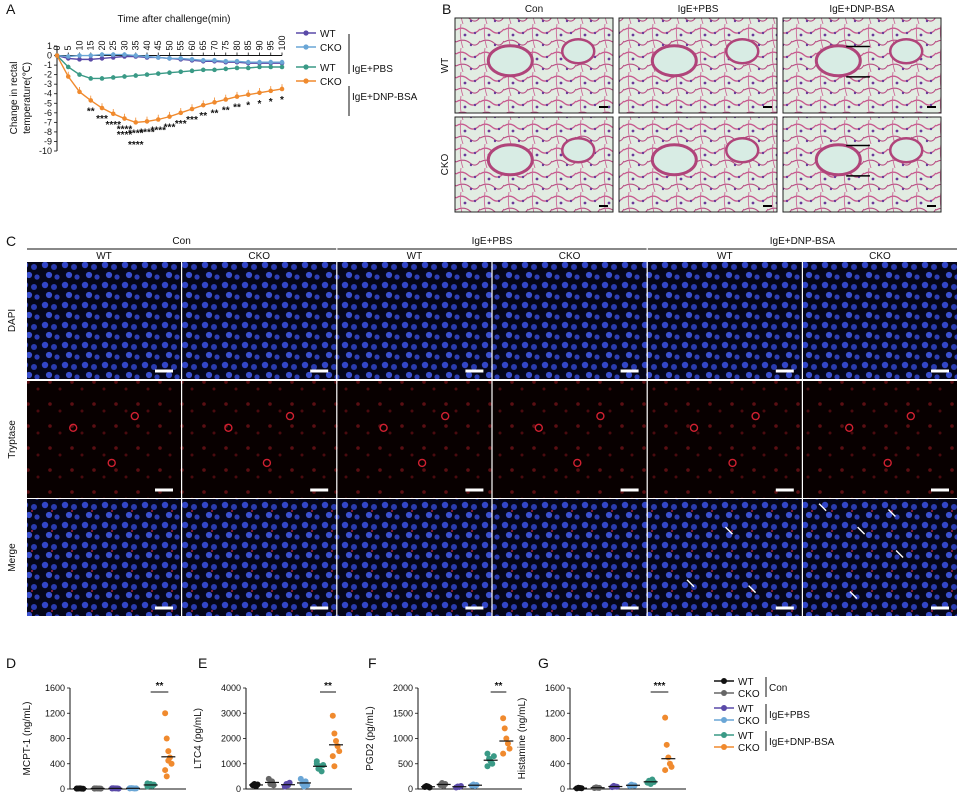 The height and width of the screenshot is (797, 960). I want to click on c-col-label: WT, so click(104, 256).